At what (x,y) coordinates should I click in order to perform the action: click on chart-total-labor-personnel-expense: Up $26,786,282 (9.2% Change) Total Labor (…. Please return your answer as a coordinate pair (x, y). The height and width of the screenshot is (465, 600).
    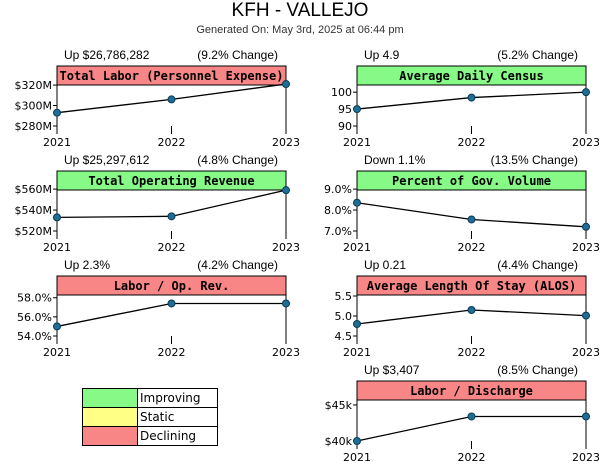
    Looking at the image, I should click on (158, 98).